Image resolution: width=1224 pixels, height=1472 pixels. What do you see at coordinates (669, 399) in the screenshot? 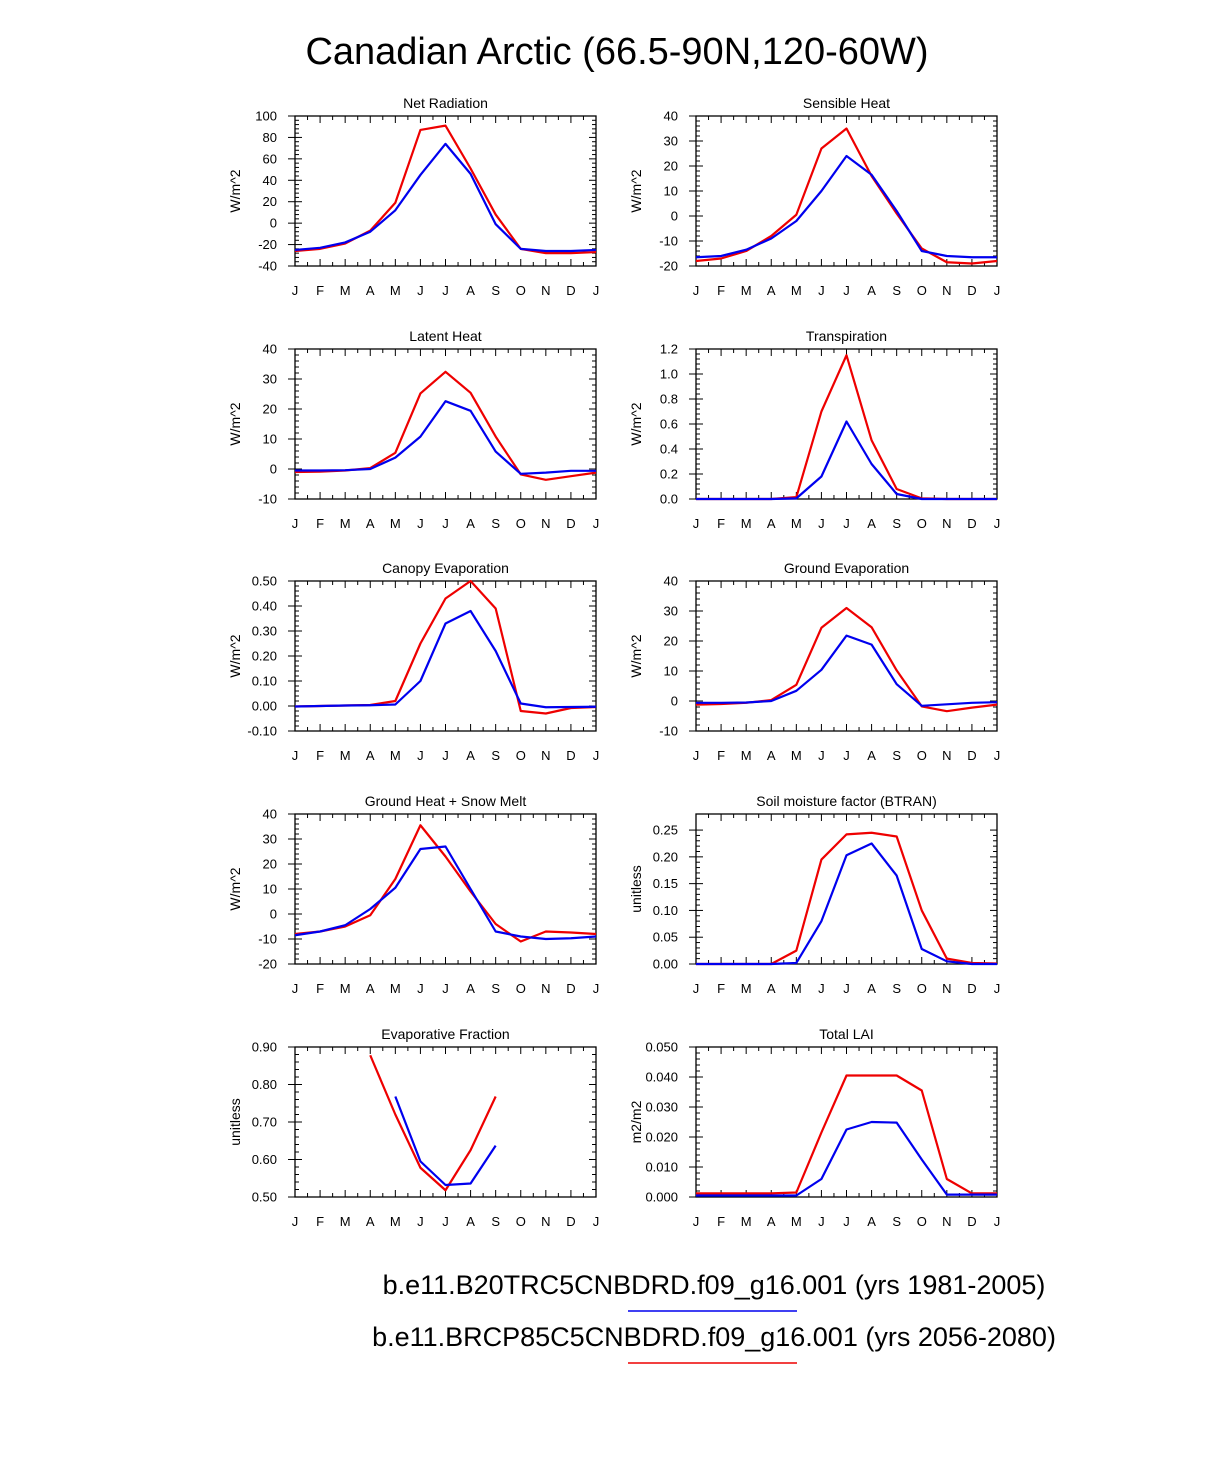
I see `y-tick-label: 0.8` at bounding box center [669, 399].